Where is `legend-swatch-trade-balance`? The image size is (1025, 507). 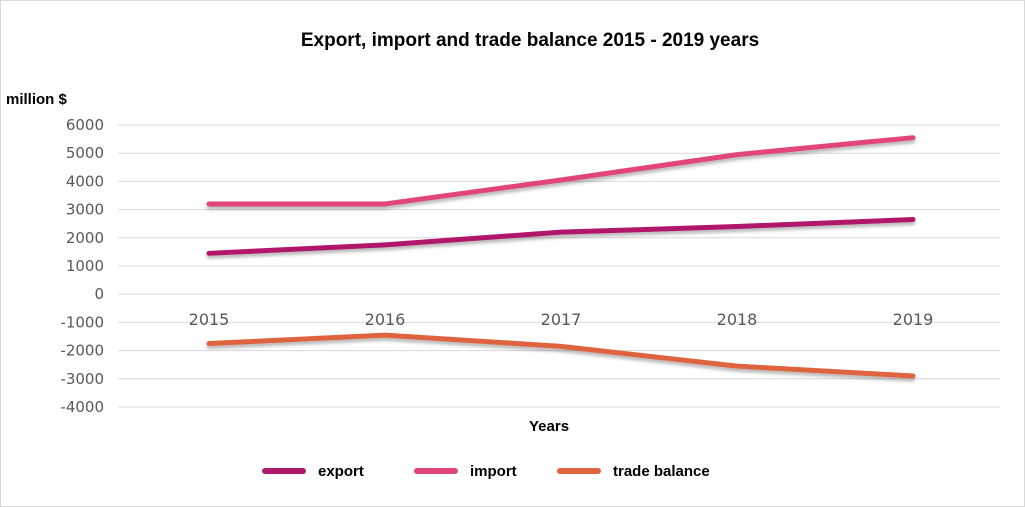 legend-swatch-trade-balance is located at coordinates (579, 471).